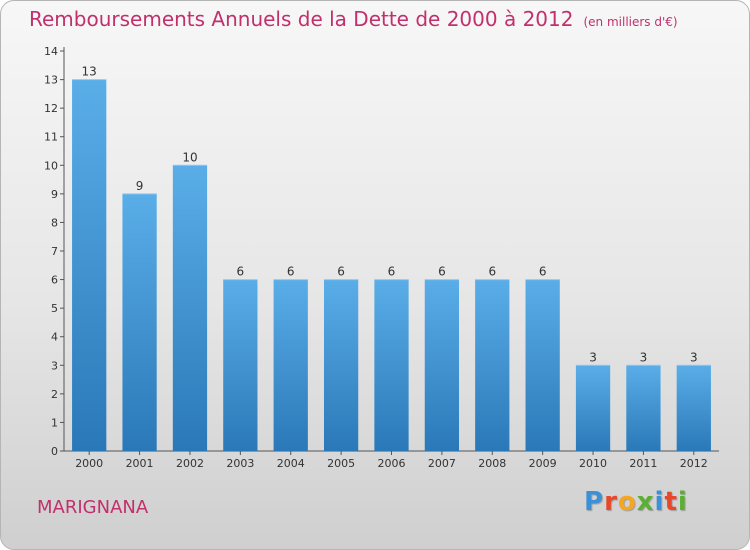 This screenshot has width=750, height=550. What do you see at coordinates (54, 280) in the screenshot?
I see `y-tick-label: 6` at bounding box center [54, 280].